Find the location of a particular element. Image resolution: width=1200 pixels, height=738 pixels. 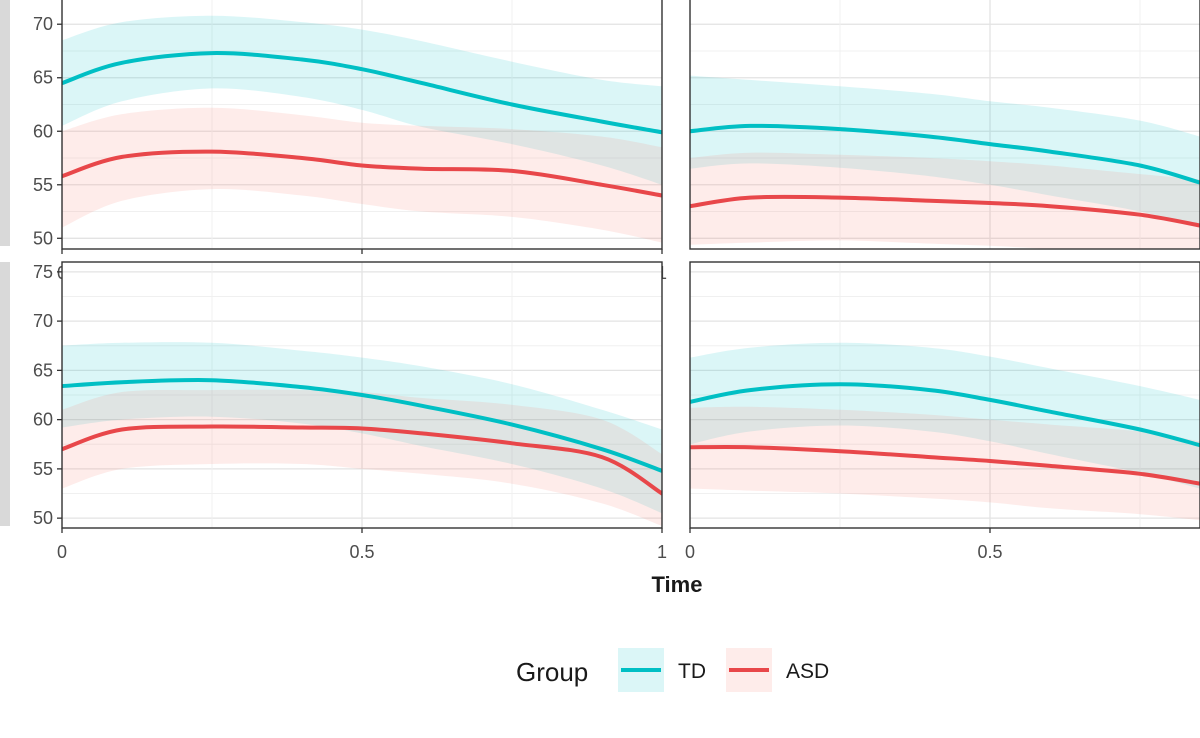

panel-top-right is located at coordinates (944, 125).